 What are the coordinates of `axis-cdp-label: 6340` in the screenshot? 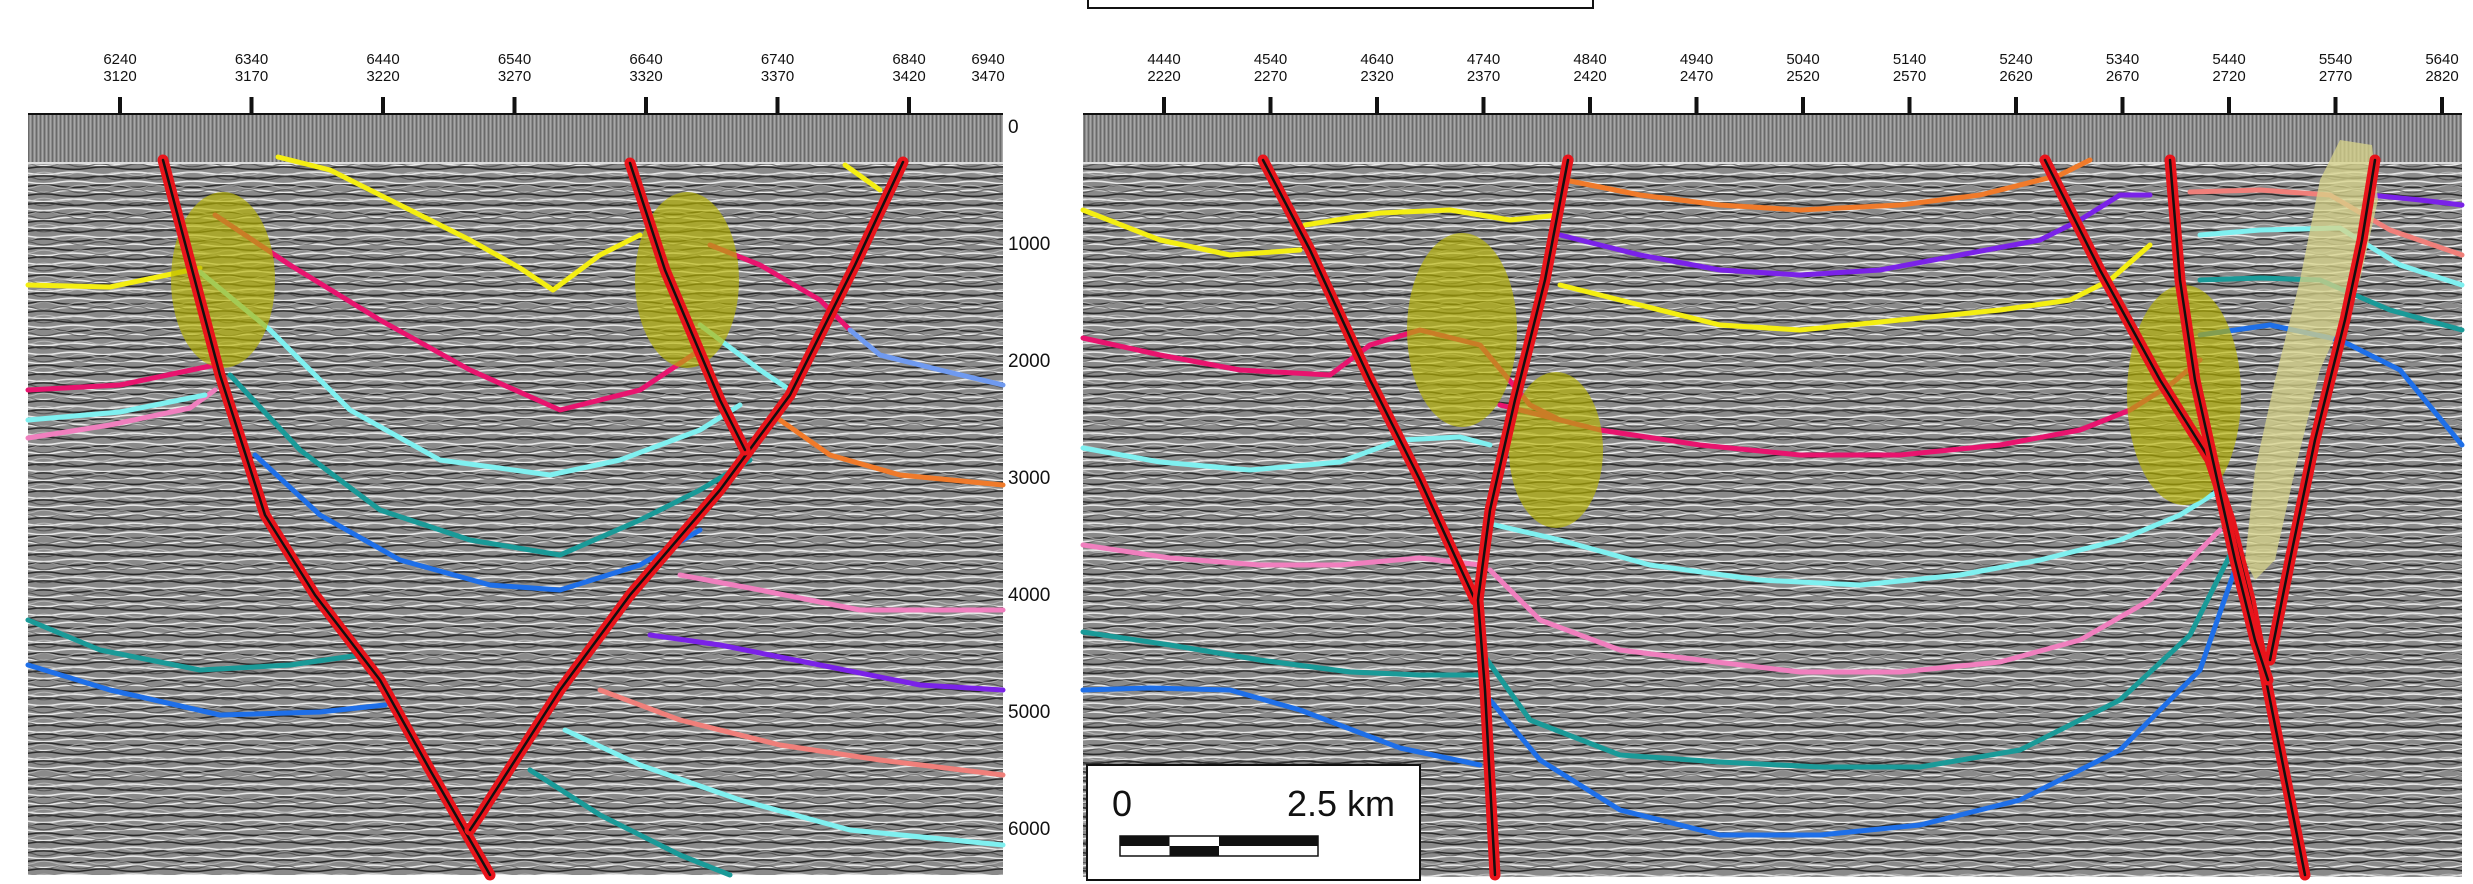 It's located at (251, 59).